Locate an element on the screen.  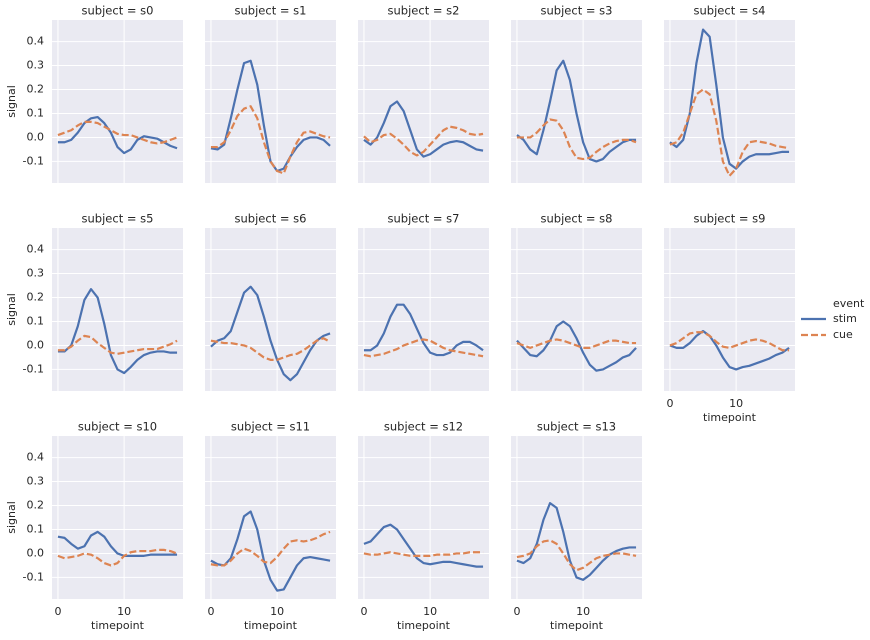
legend-label: cue is located at coordinates (843, 334).